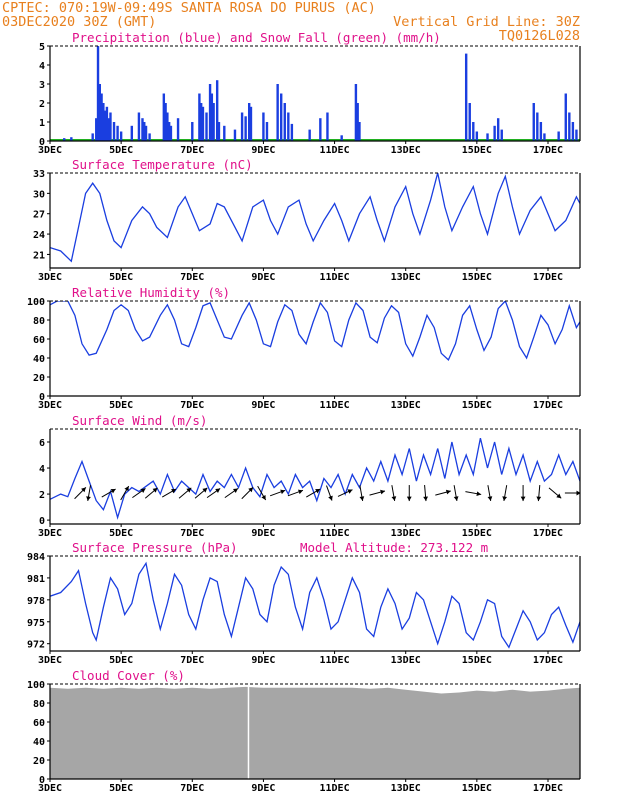  What do you see at coordinates (36, 601) in the screenshot?
I see `y-tick-label: 978` at bounding box center [36, 601].